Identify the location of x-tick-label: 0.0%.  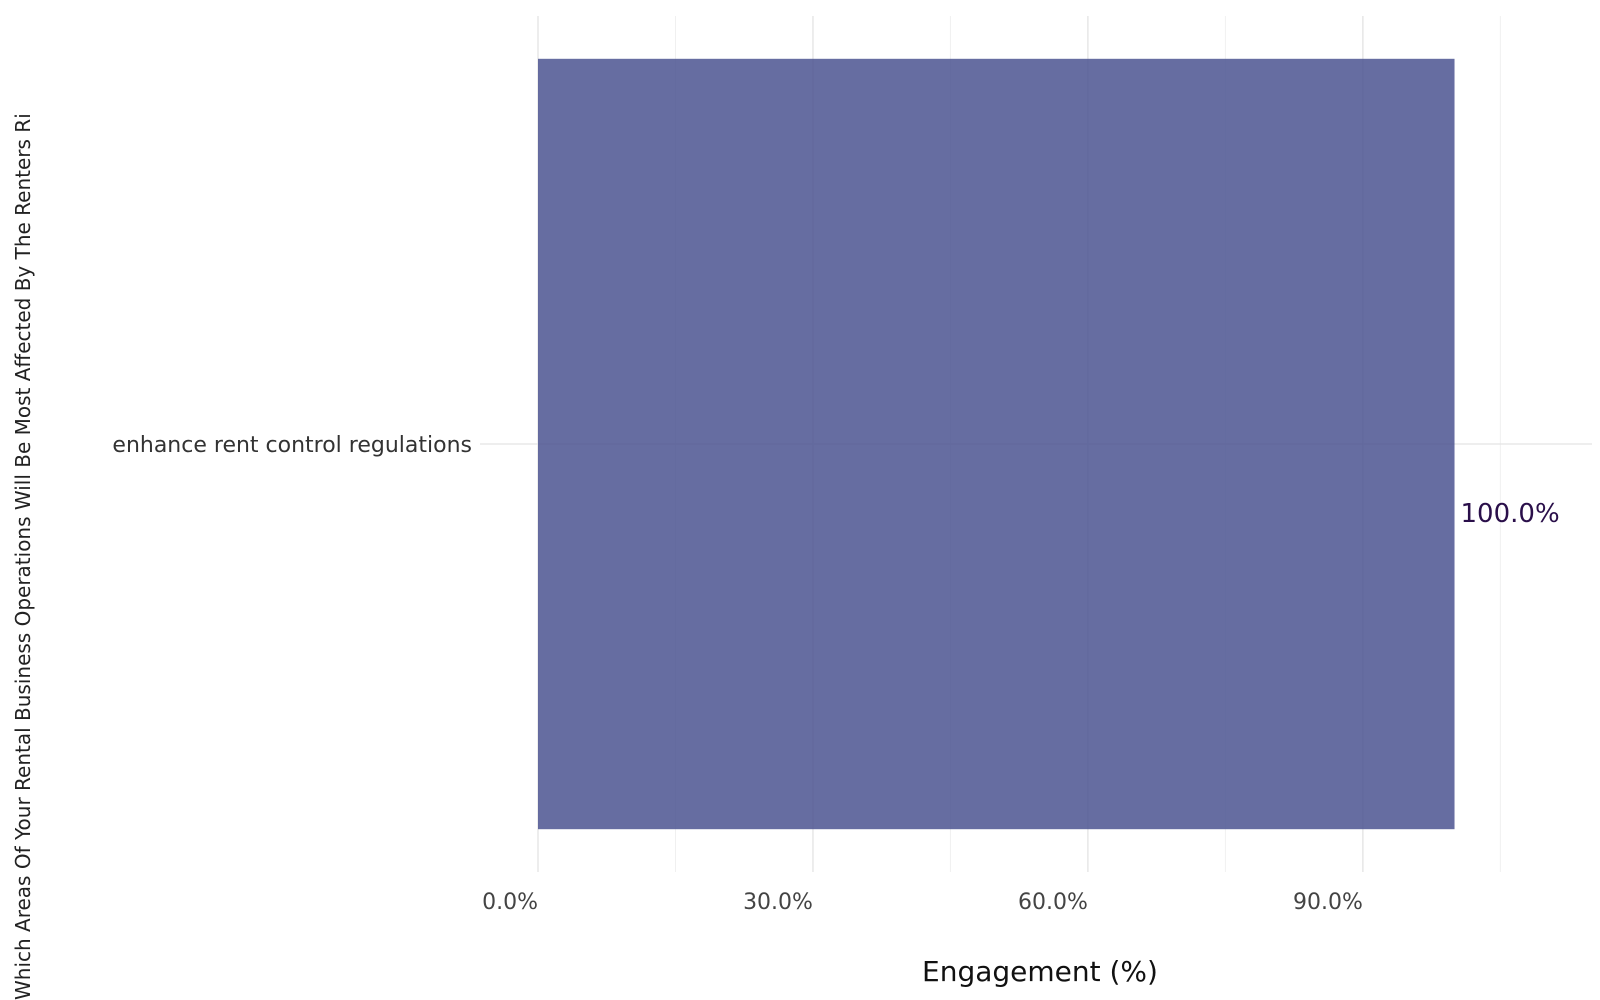
(510, 902).